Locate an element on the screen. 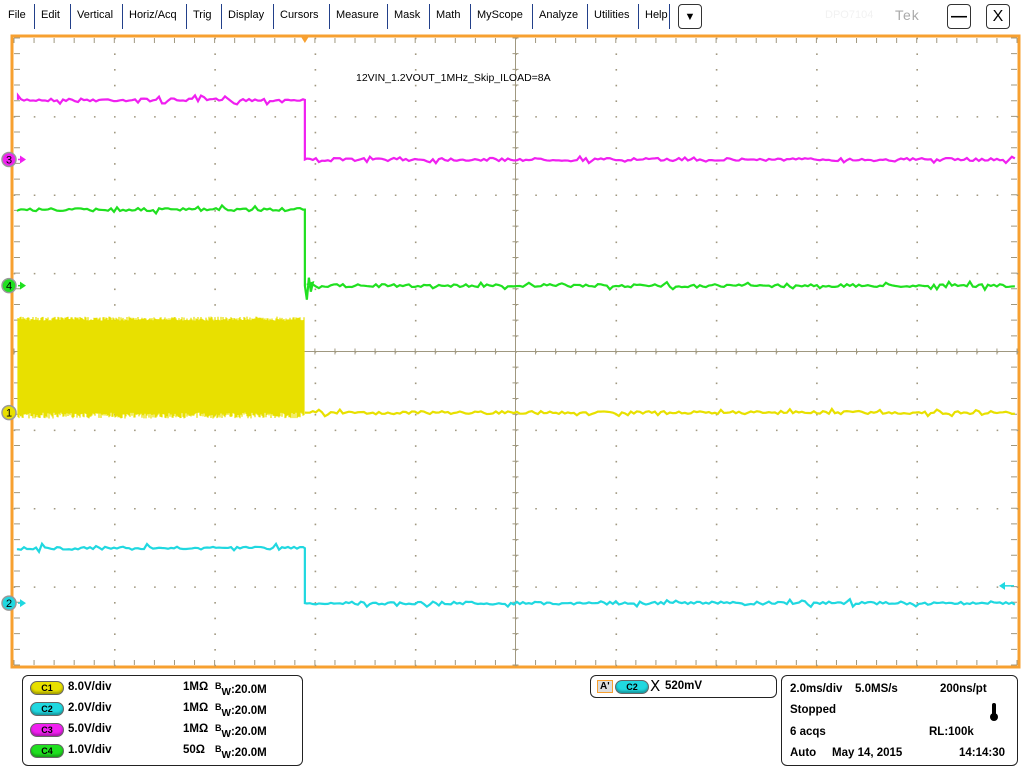 The image size is (1024, 768). timebase: 2.0ms/div is located at coordinates (816, 689).